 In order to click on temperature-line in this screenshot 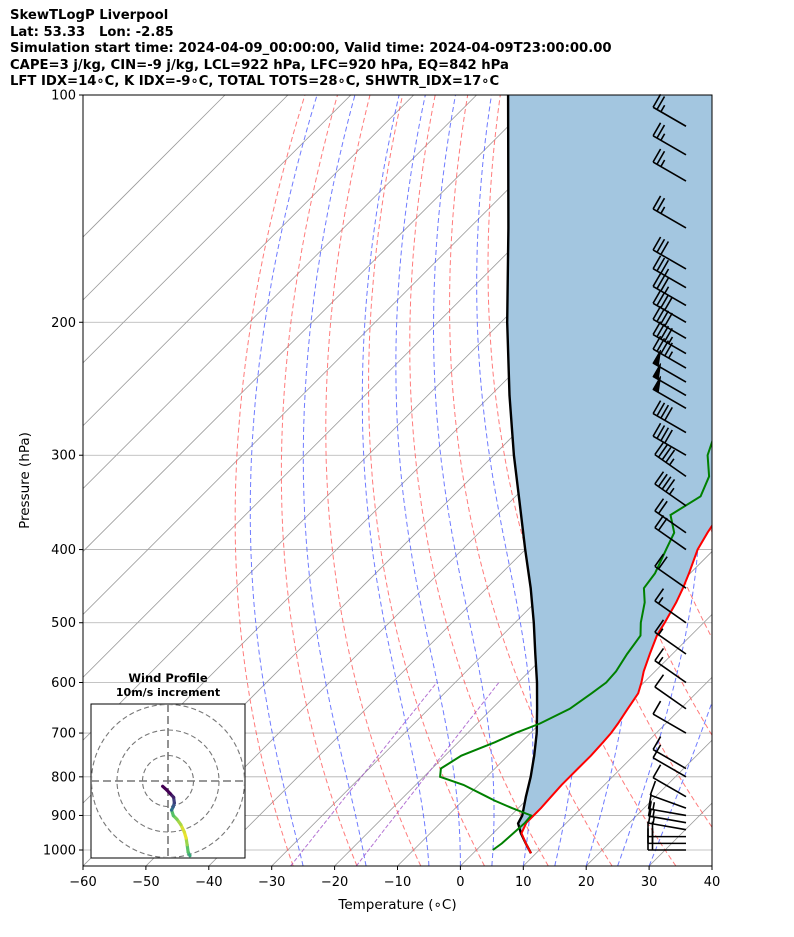, I will do `click(616, 688)`.